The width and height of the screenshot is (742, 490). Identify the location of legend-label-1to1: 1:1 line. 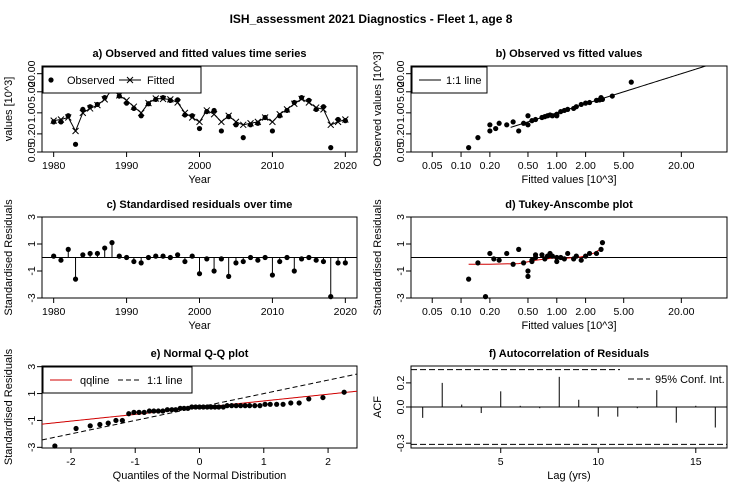
(164, 381).